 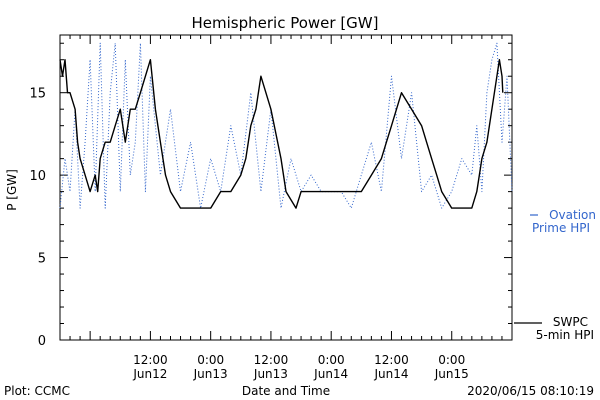 What do you see at coordinates (285, 23) in the screenshot?
I see `chart-title: Hemispheric Power [GW]` at bounding box center [285, 23].